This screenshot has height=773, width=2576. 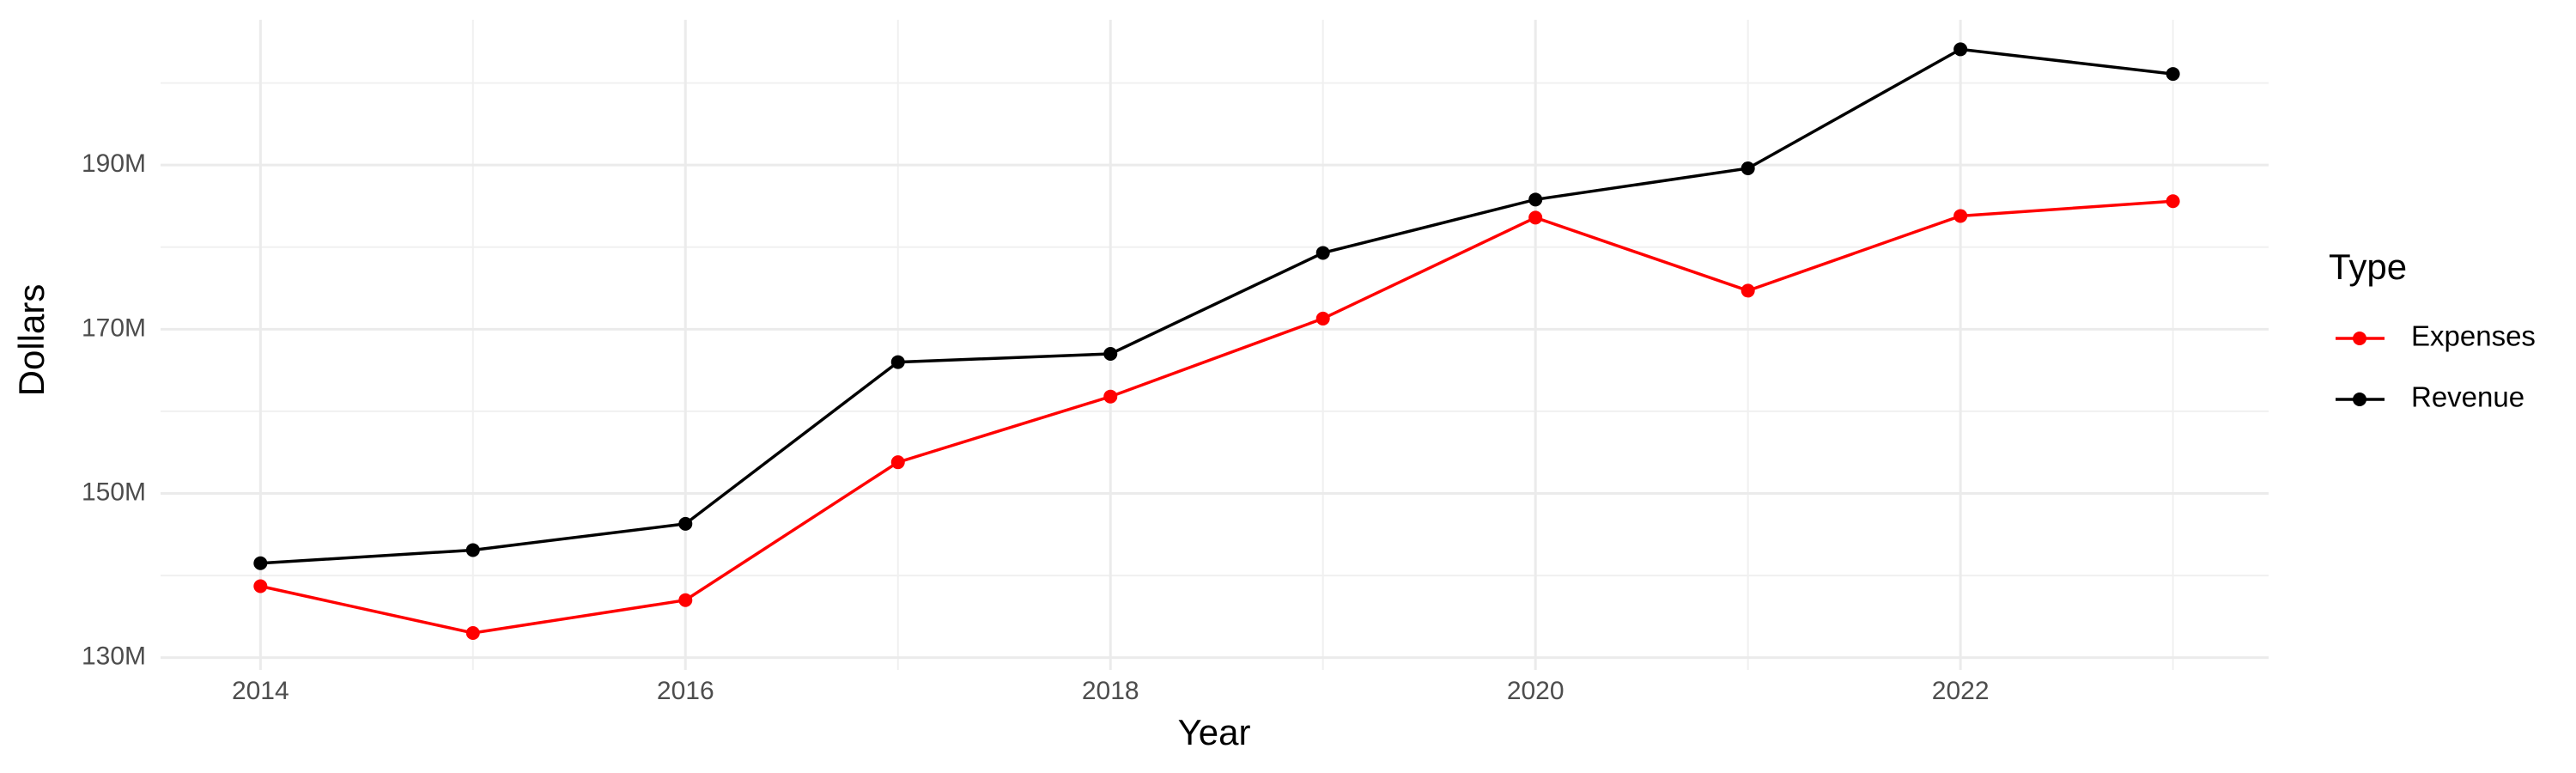 I want to click on y-tick-label: 130M, so click(x=114, y=656).